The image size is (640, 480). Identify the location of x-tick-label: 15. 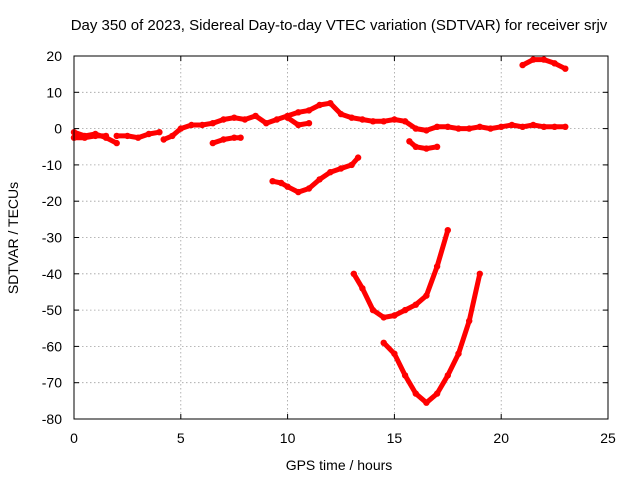
(395, 438).